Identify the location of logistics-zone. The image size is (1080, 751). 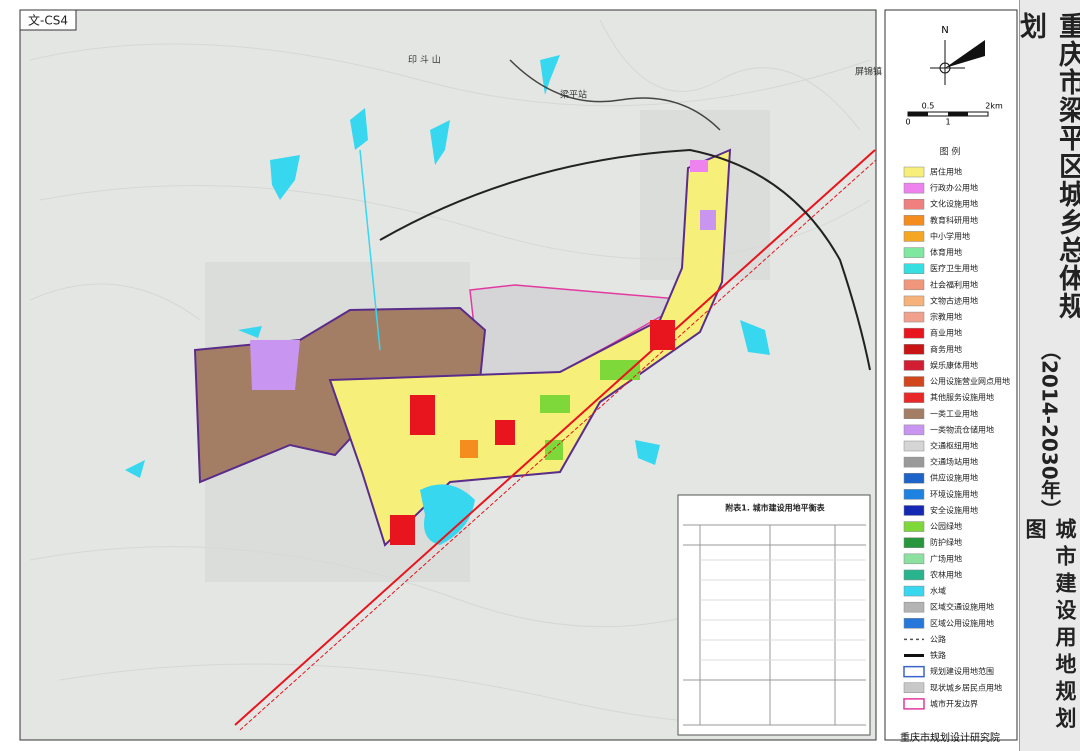
(275, 365).